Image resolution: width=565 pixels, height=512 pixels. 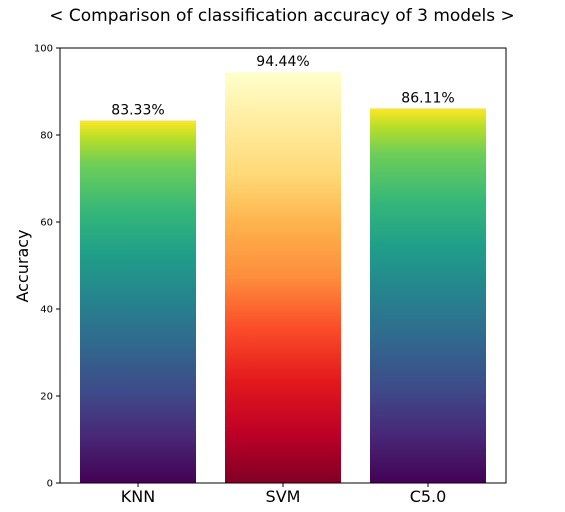 What do you see at coordinates (46, 136) in the screenshot?
I see `y-tick-label-80: 80` at bounding box center [46, 136].